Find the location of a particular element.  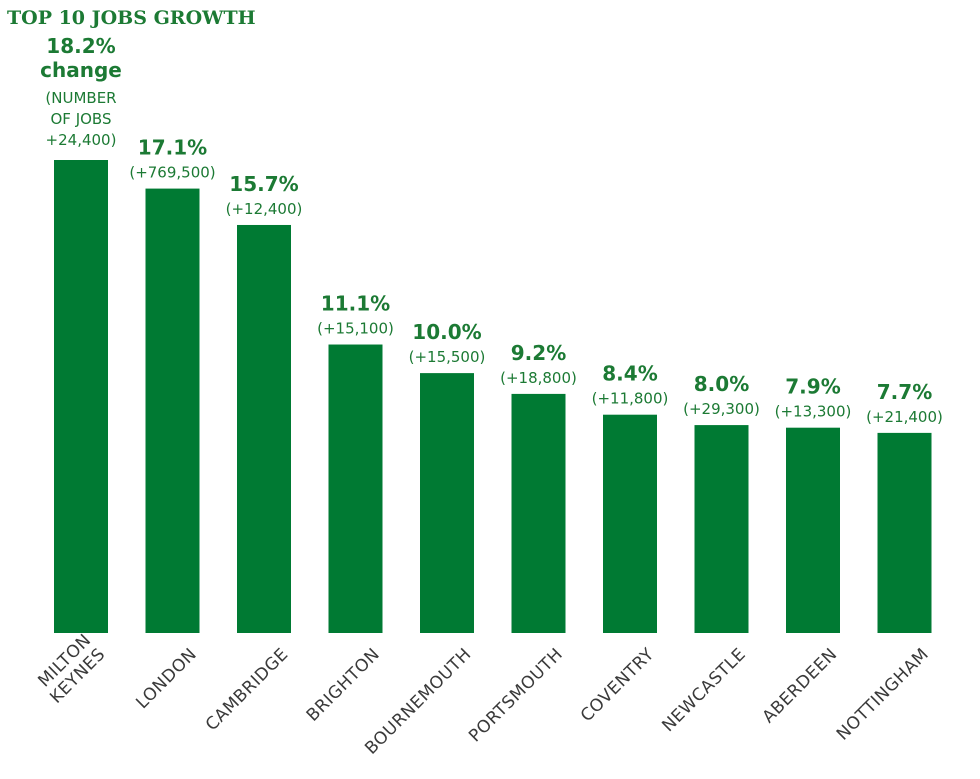

value-label: 7.9% is located at coordinates (812, 387).